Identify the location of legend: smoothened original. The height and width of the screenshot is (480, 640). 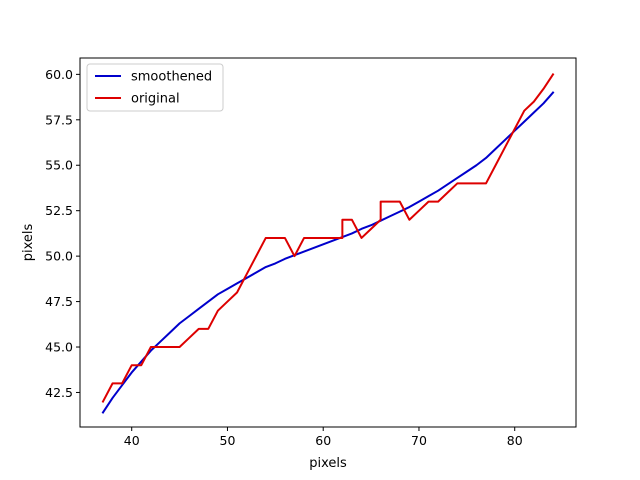
(155, 87).